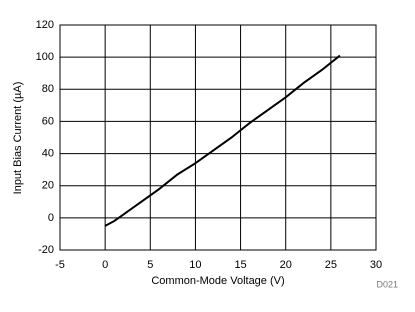  What do you see at coordinates (45, 25) in the screenshot?
I see `y-tick-label: 120` at bounding box center [45, 25].